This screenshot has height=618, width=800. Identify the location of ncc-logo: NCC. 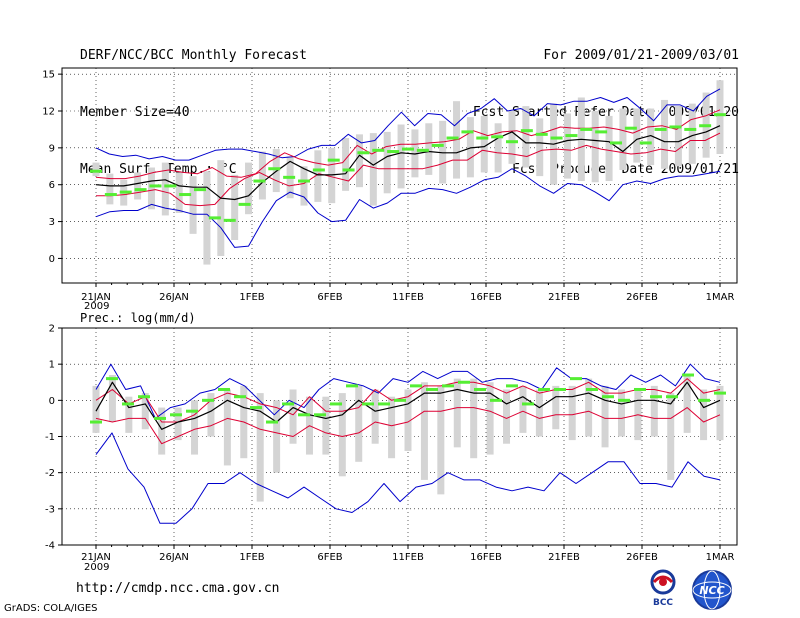
(712, 590).